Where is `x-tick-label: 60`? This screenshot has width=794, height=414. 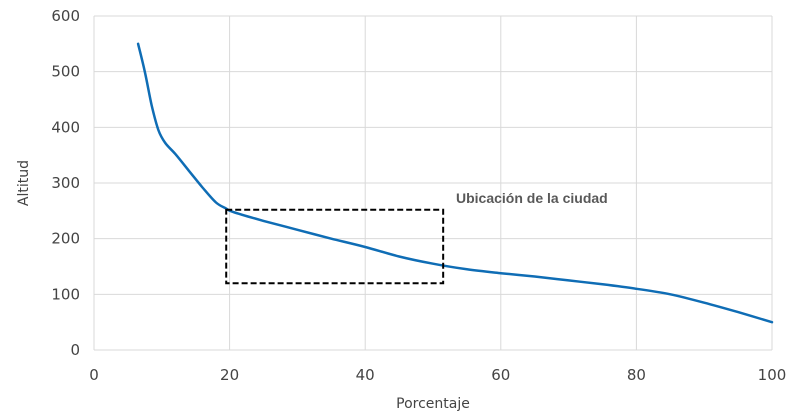 x-tick-label: 60 is located at coordinates (500, 375).